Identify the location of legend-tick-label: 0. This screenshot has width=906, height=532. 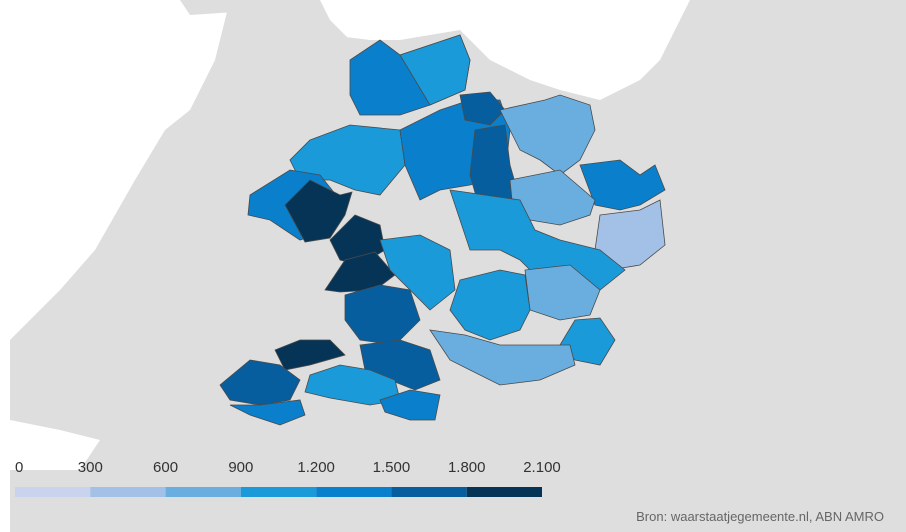
(19, 467).